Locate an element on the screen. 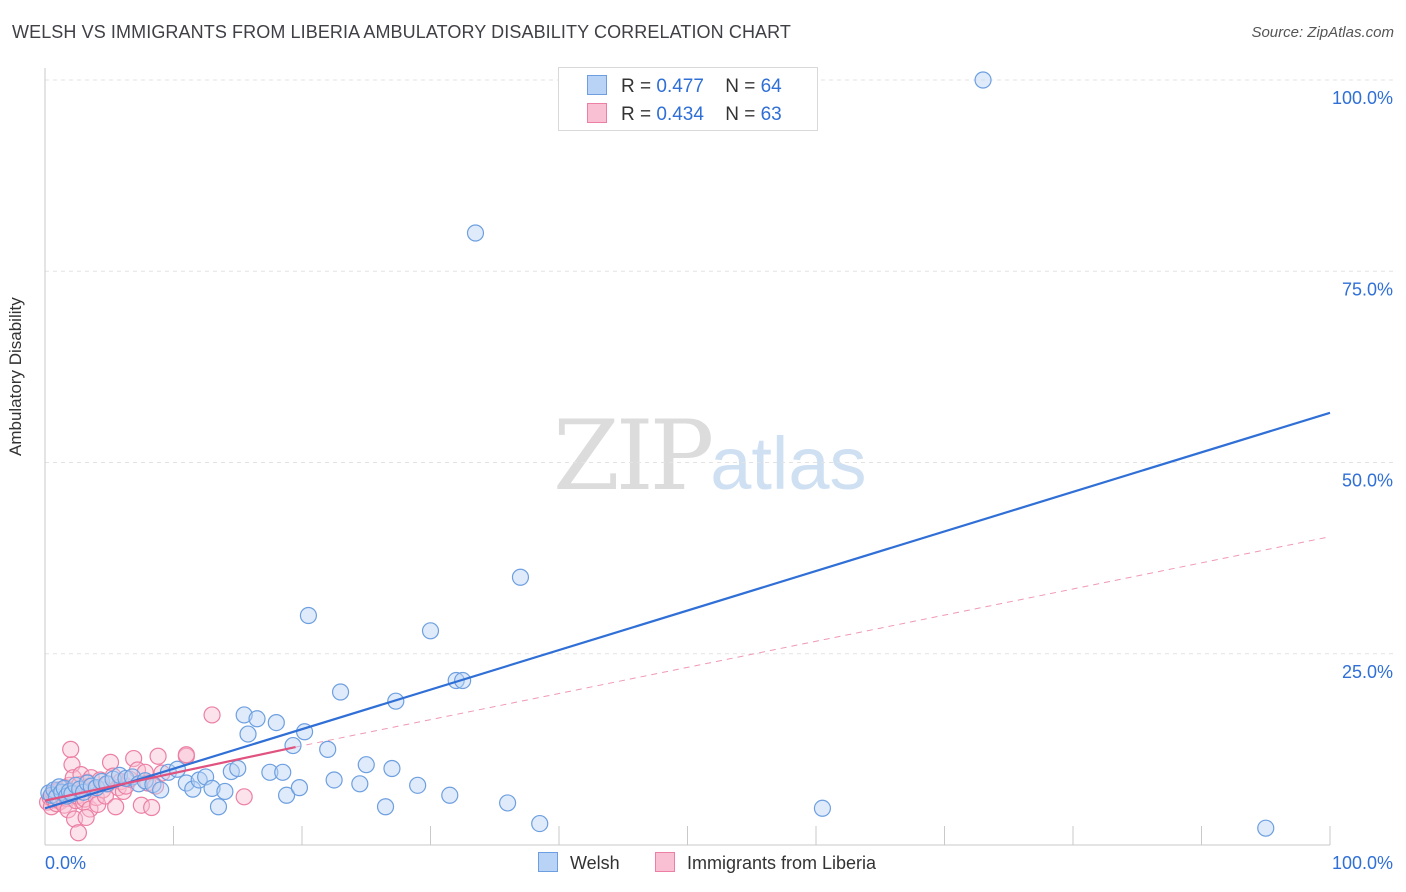 This screenshot has width=1406, height=892. welsh-r-label: R = is located at coordinates (636, 86).